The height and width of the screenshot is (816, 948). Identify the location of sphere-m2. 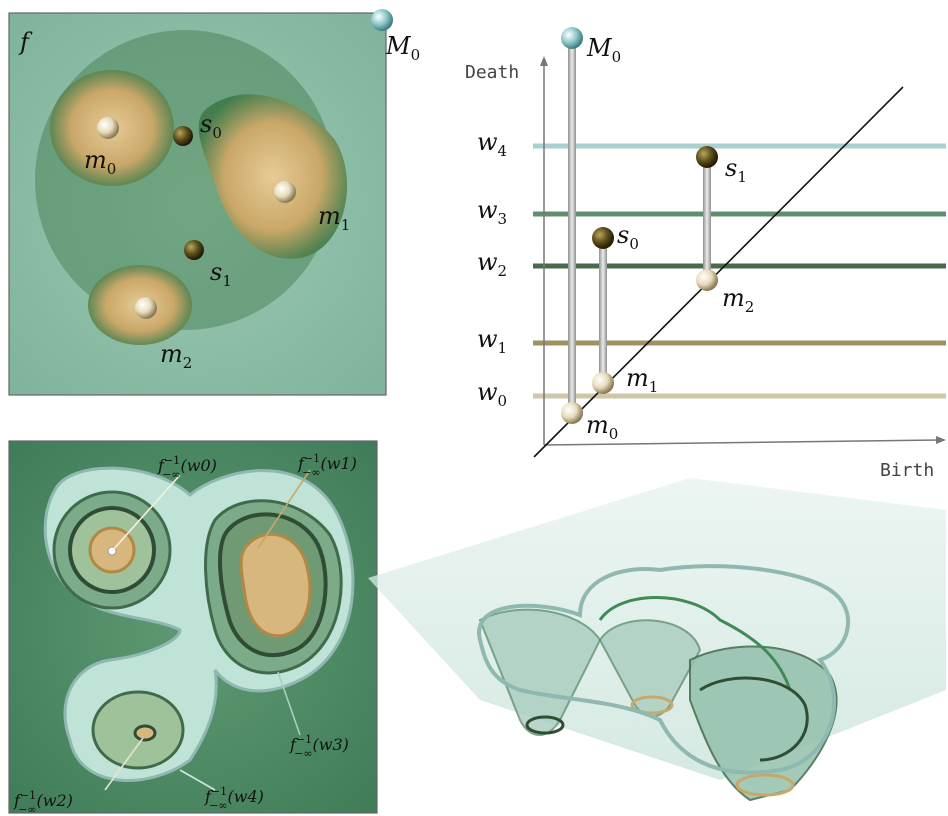
(146, 308).